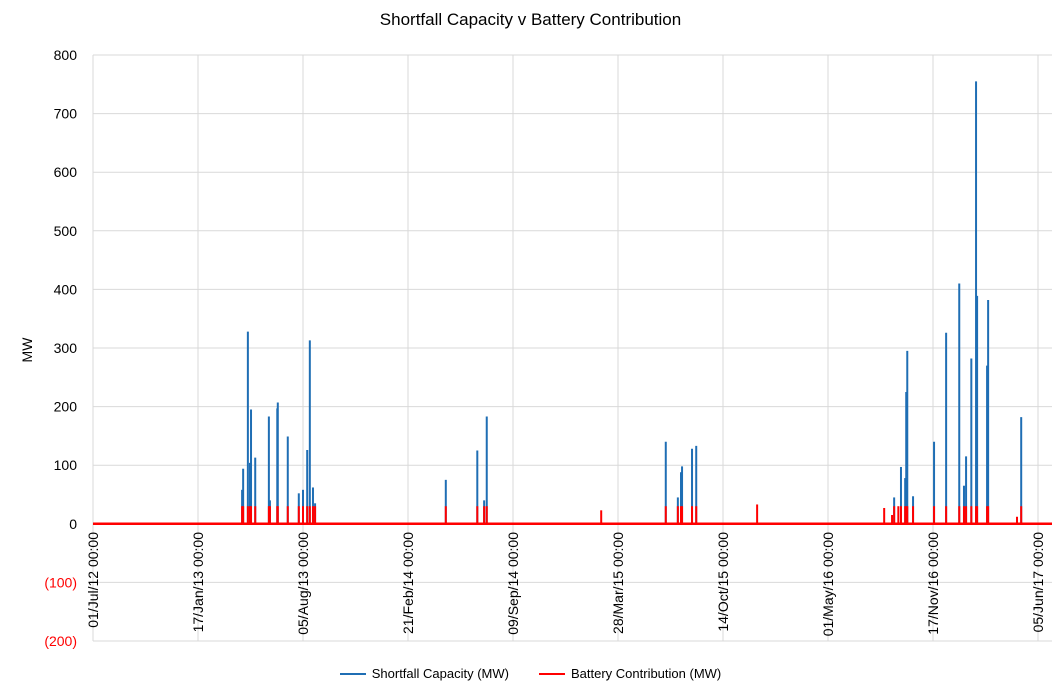 This screenshot has height=695, width=1061. What do you see at coordinates (66, 55) in the screenshot?
I see `y-tick-label: 800` at bounding box center [66, 55].